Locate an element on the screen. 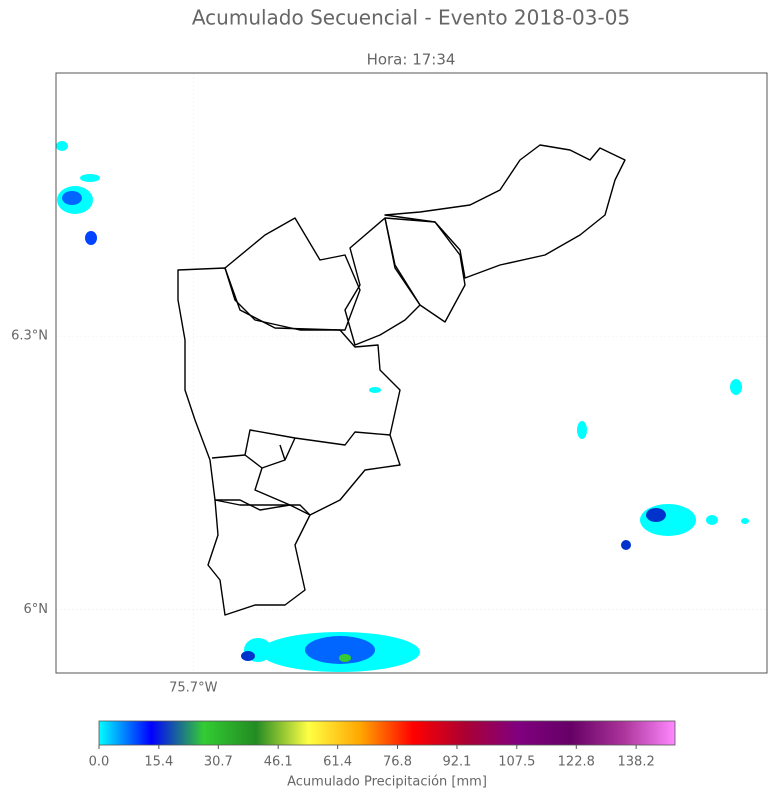  colorbar-tick-label: 61.4 is located at coordinates (337, 762).